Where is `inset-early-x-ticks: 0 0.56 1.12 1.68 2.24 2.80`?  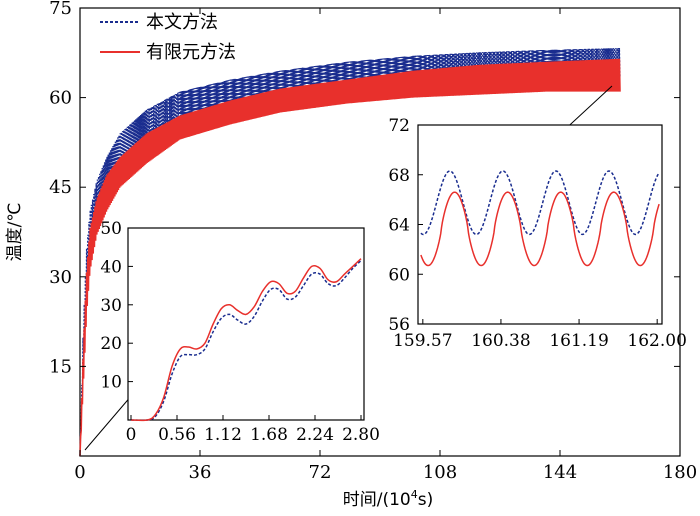 inset-early-x-ticks: 0 0.56 1.12 1.68 2.24 2.80 is located at coordinates (253, 430).